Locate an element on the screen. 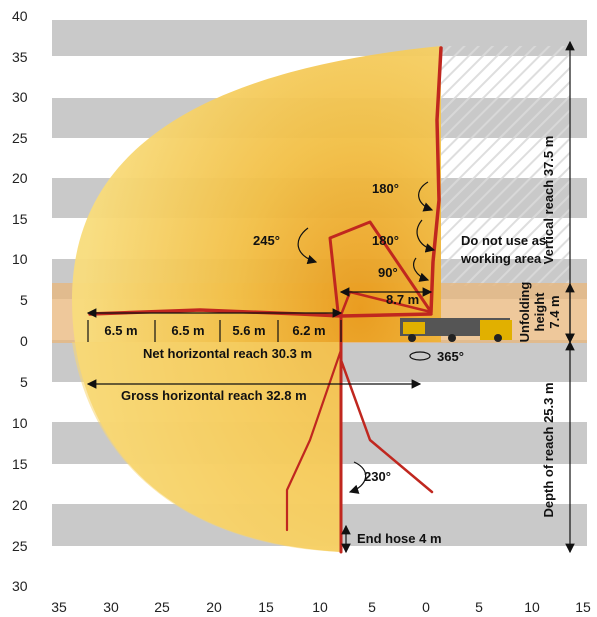 The height and width of the screenshot is (617, 597). truck is located at coordinates (456, 330).